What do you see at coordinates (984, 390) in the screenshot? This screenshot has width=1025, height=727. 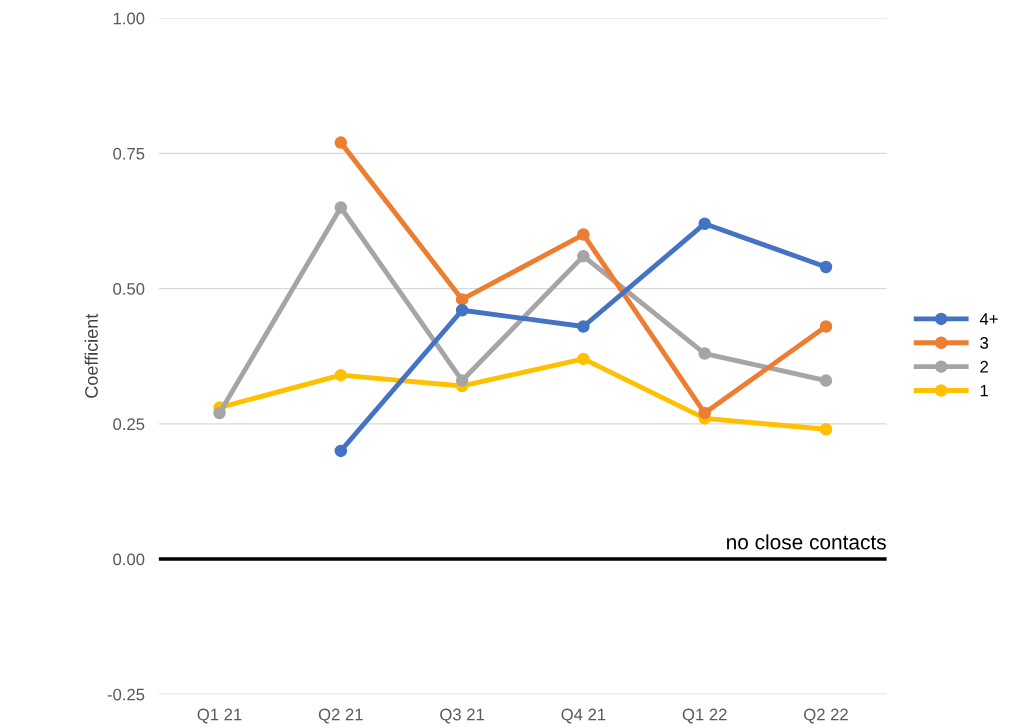 I see `legend-label: 1` at bounding box center [984, 390].